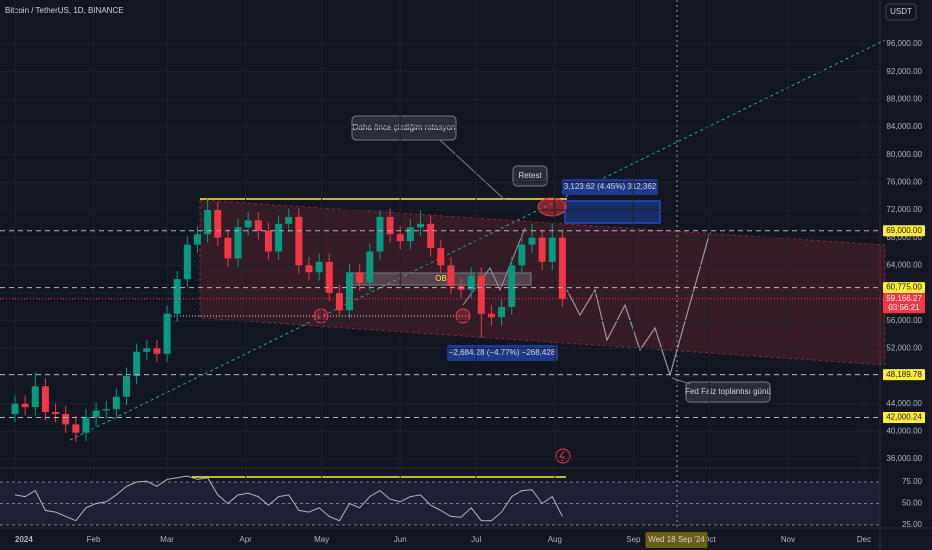  Describe the element at coordinates (555, 539) in the screenshot. I see `x-tick-label: Aug` at that location.